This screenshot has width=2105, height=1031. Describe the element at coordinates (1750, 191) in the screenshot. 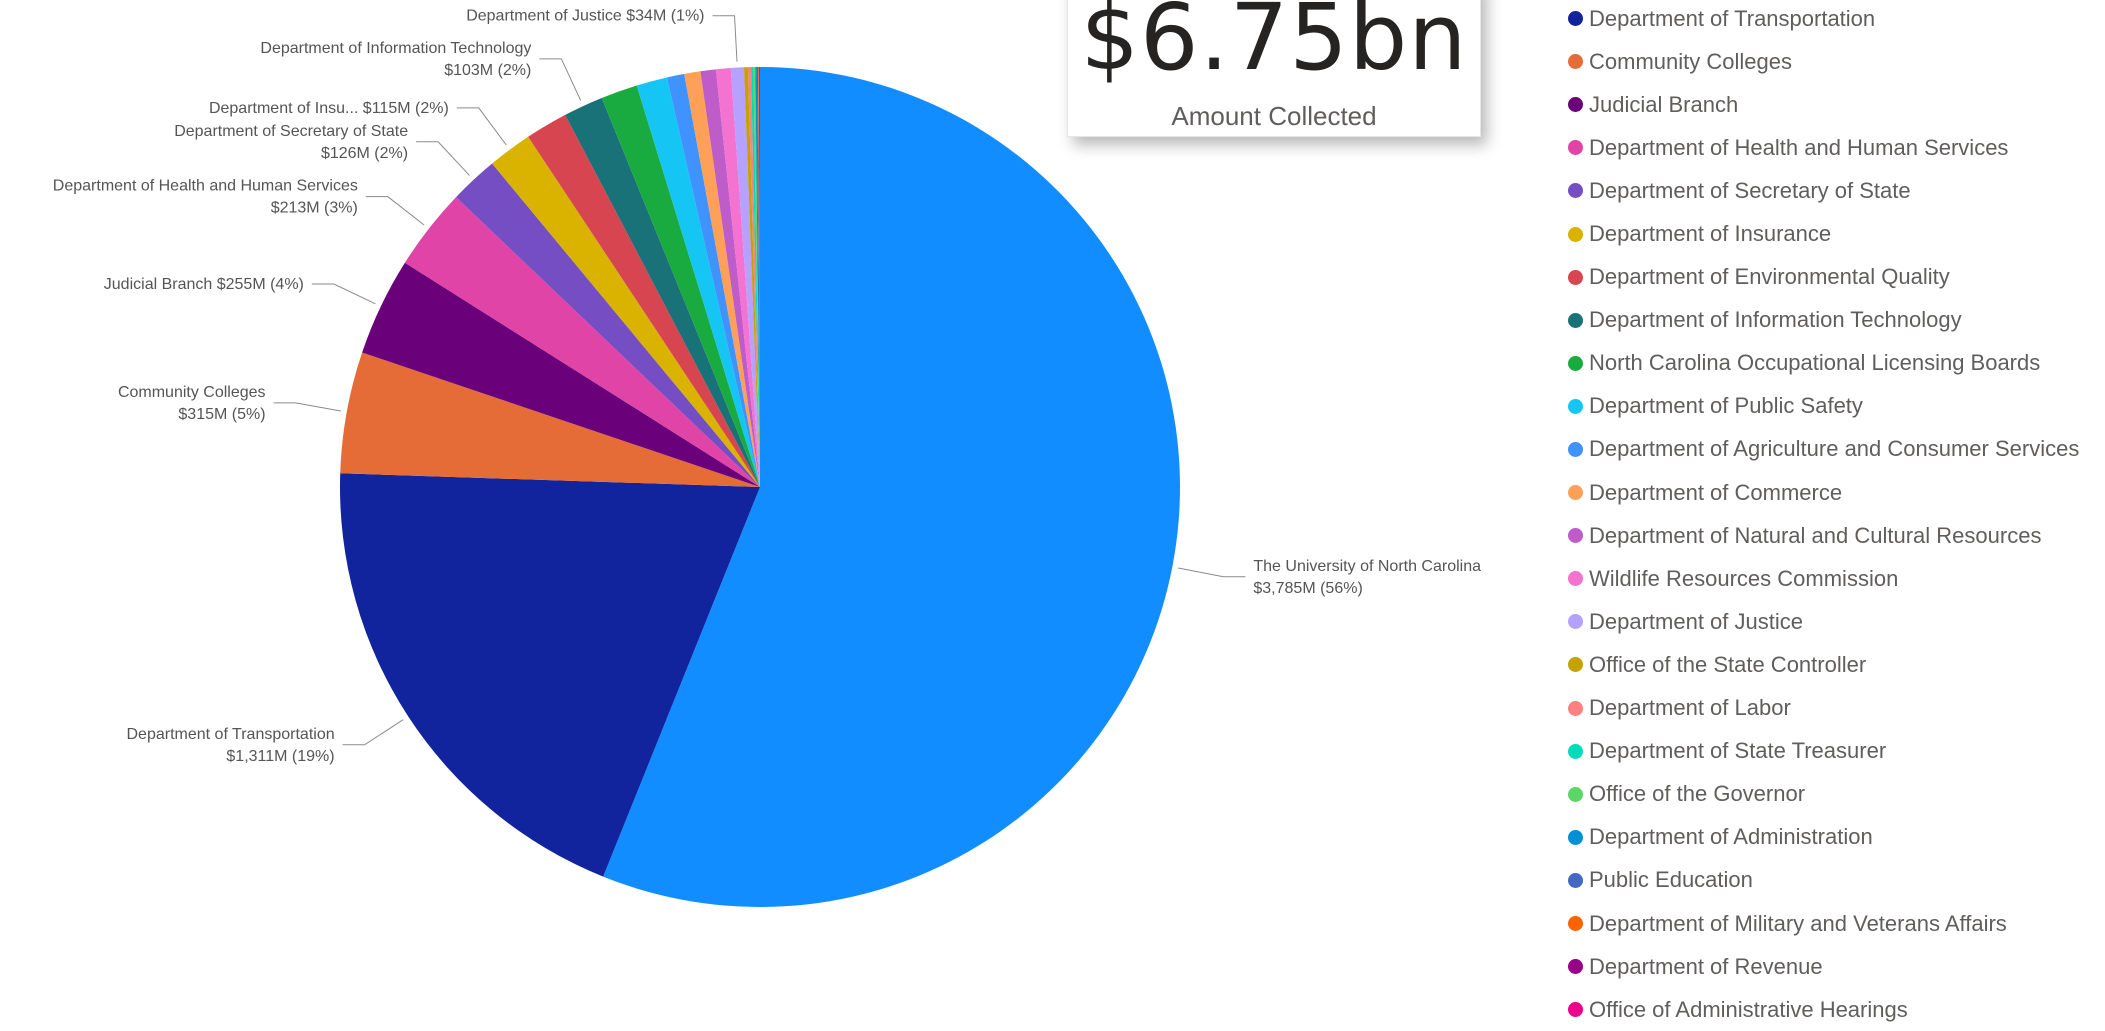

I see `legend-label: Department of Secretary of State` at that location.